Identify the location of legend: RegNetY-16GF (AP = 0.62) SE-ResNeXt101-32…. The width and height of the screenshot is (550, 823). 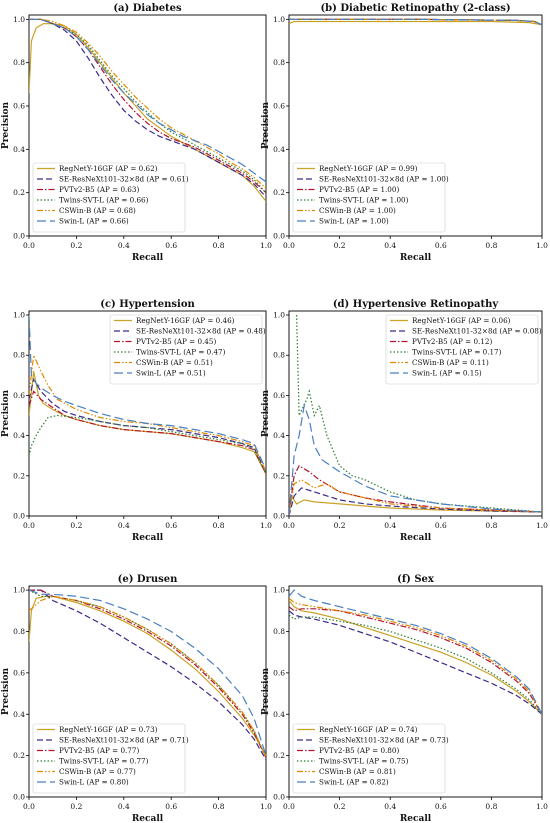
(110, 197).